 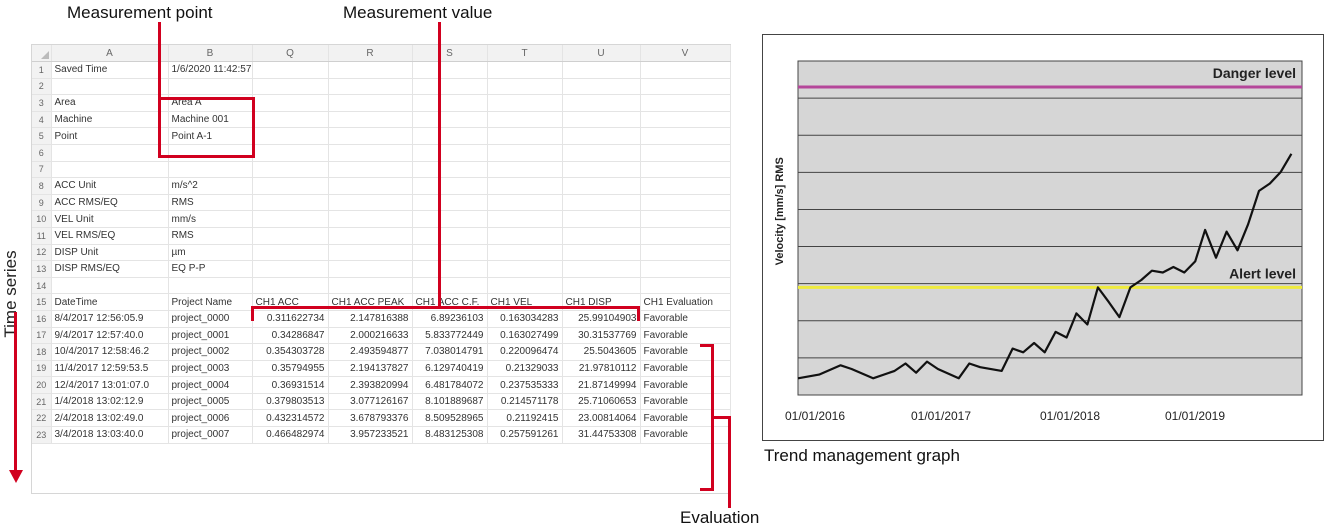 What do you see at coordinates (210, 385) in the screenshot?
I see `table-cell: project_0004` at bounding box center [210, 385].